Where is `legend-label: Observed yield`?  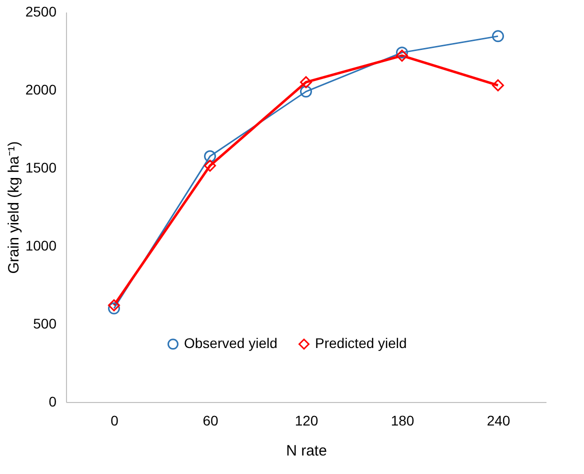 legend-label: Observed yield is located at coordinates (231, 343).